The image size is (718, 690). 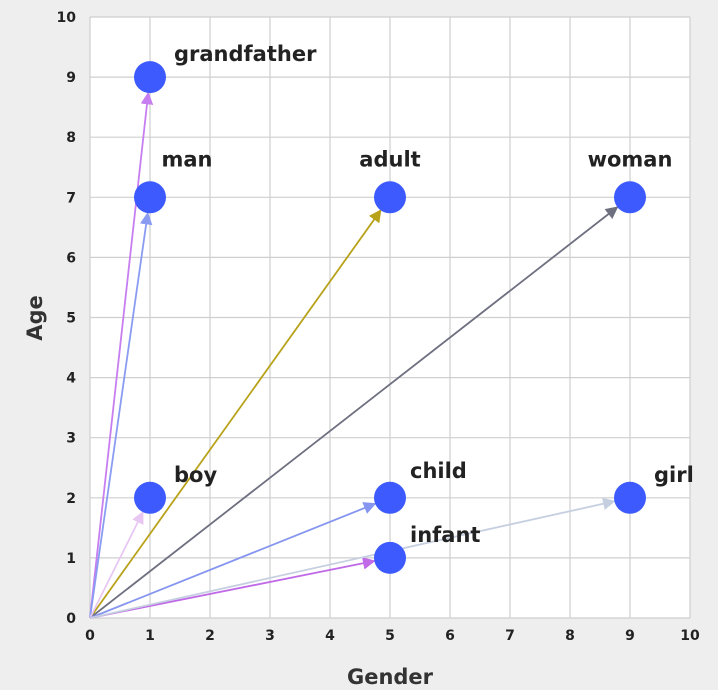 What do you see at coordinates (71, 258) in the screenshot?
I see `y-tick-label: 6` at bounding box center [71, 258].